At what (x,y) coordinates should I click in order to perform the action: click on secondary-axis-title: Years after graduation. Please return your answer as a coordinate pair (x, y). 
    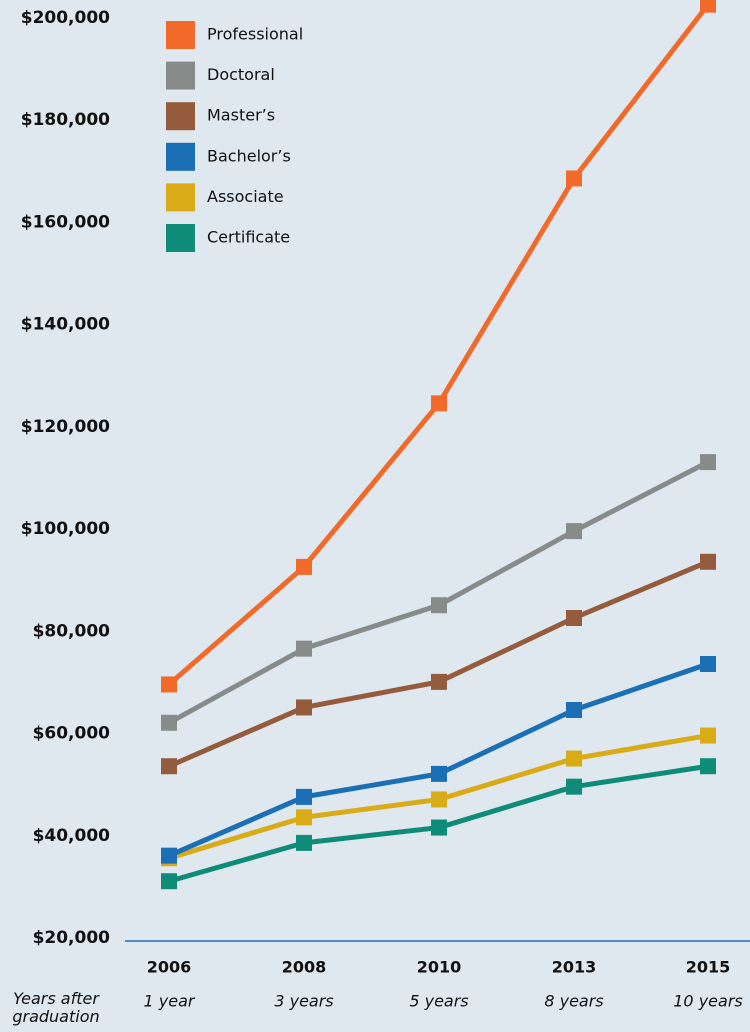
    Looking at the image, I should click on (56, 1007).